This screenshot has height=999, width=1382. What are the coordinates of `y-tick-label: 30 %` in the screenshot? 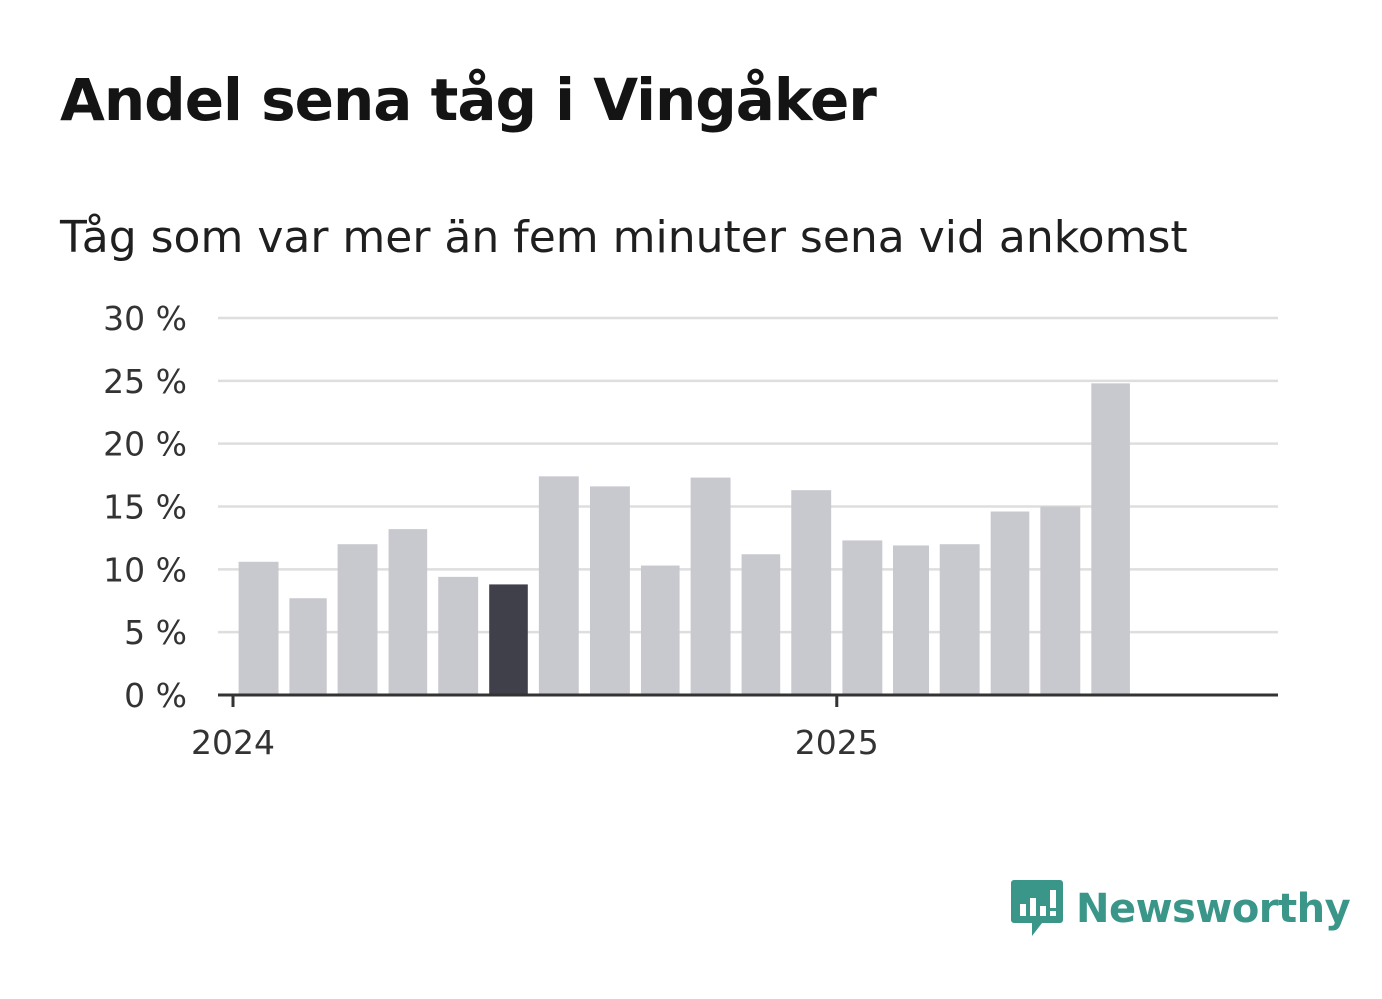 It's located at (145, 318).